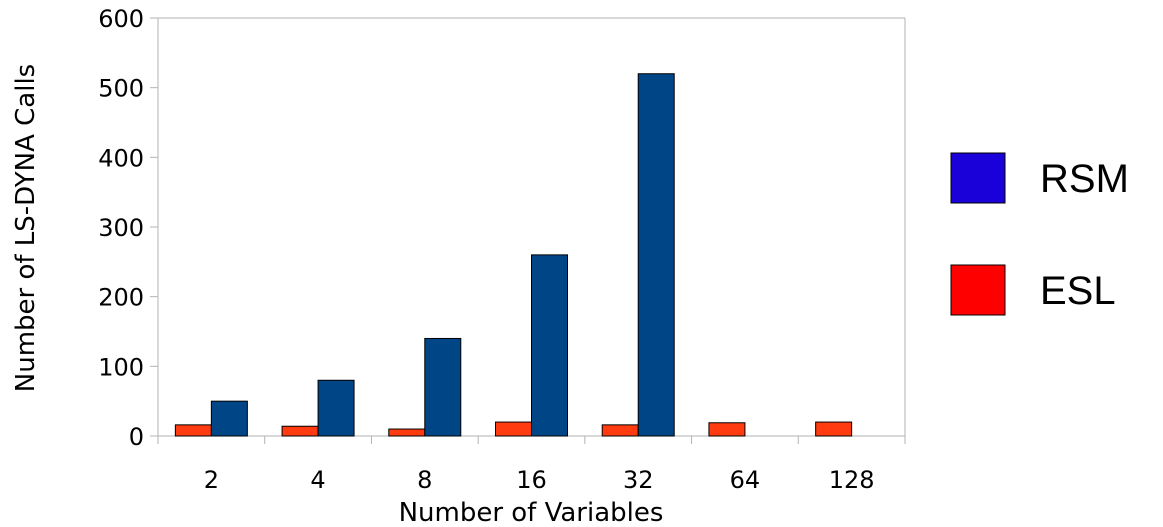 The image size is (1163, 527). What do you see at coordinates (424, 480) in the screenshot?
I see `x-tick-label: 8` at bounding box center [424, 480].